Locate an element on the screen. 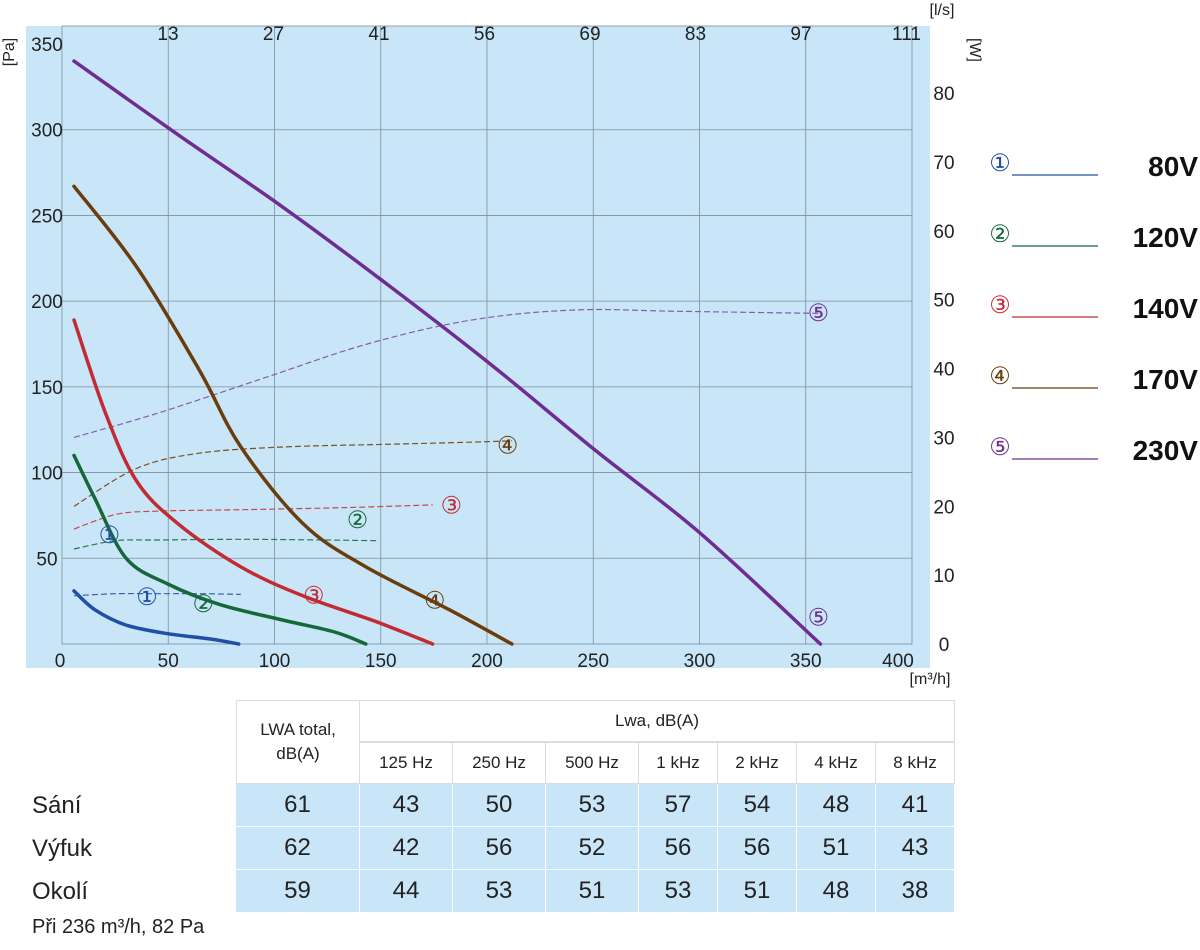 This screenshot has height=950, width=1200. y2-tick-label: 70 is located at coordinates (943, 163).